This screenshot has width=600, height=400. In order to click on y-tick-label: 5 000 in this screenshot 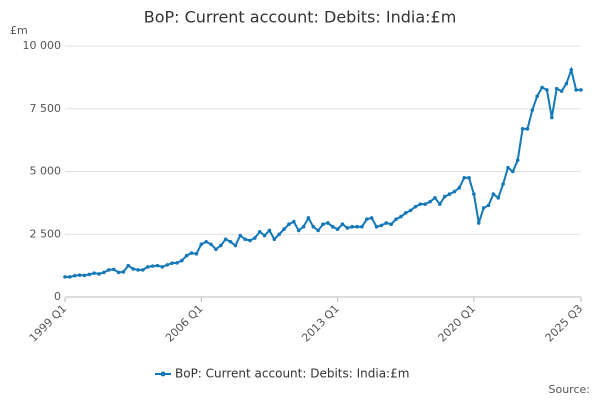, I will do `click(46, 171)`.